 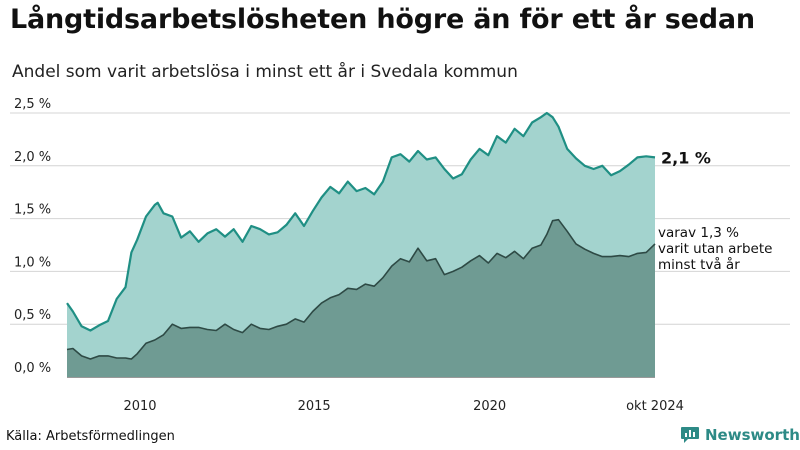 What do you see at coordinates (32, 210) in the screenshot?
I see `y-tick-label: 1,5 %` at bounding box center [32, 210].